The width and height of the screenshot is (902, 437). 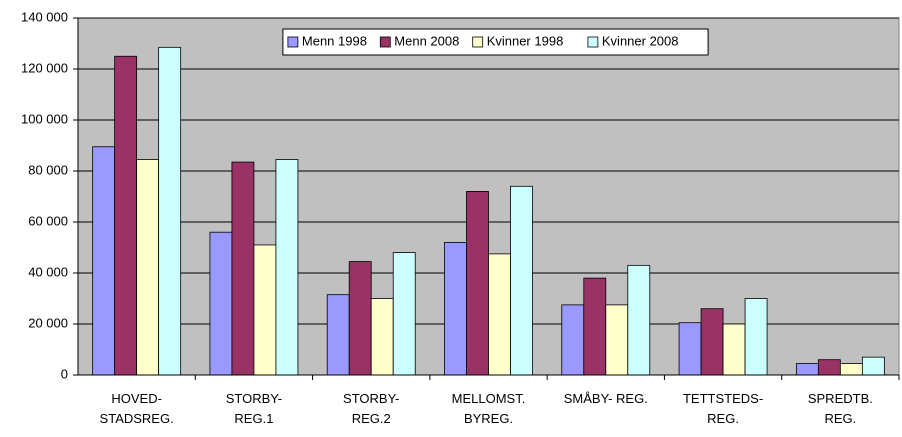 I want to click on label-line: REG.1, so click(x=253, y=418).